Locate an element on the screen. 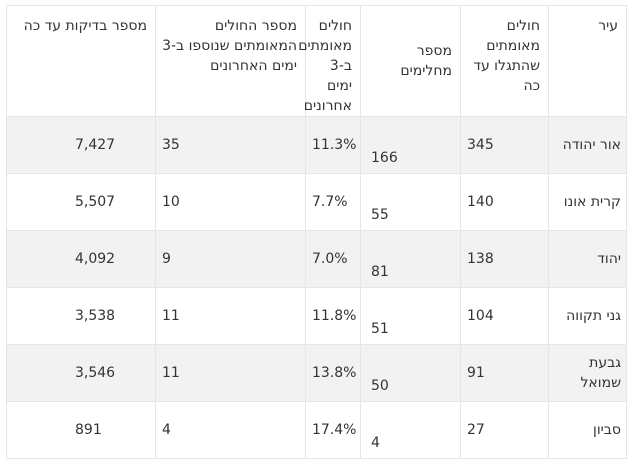 The image size is (635, 459). table-row: קרית אונו 140 55 7.7% 10 5,507 is located at coordinates (316, 202).